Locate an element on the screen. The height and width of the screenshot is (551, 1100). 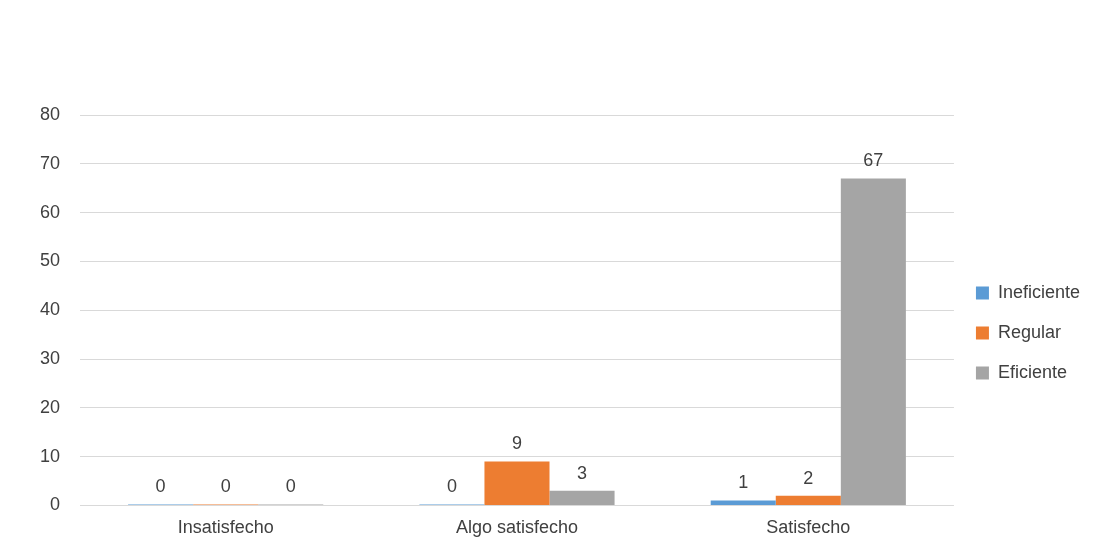
y-tick-label: 40 is located at coordinates (50, 309).